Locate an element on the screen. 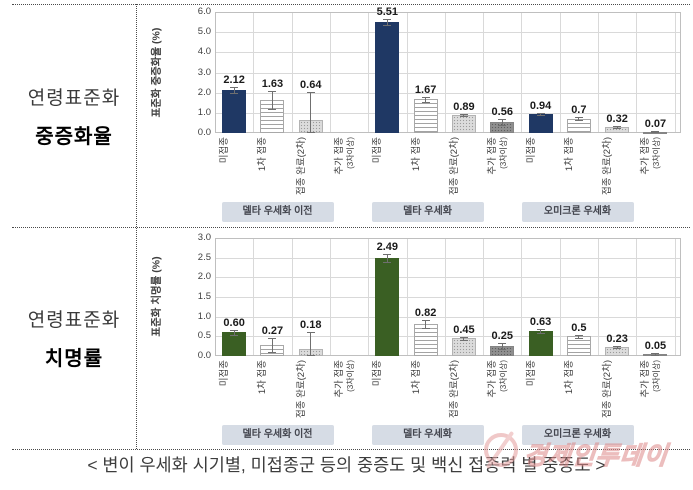  y-axis-title: 표준화 치명률 (%) is located at coordinates (156, 296).